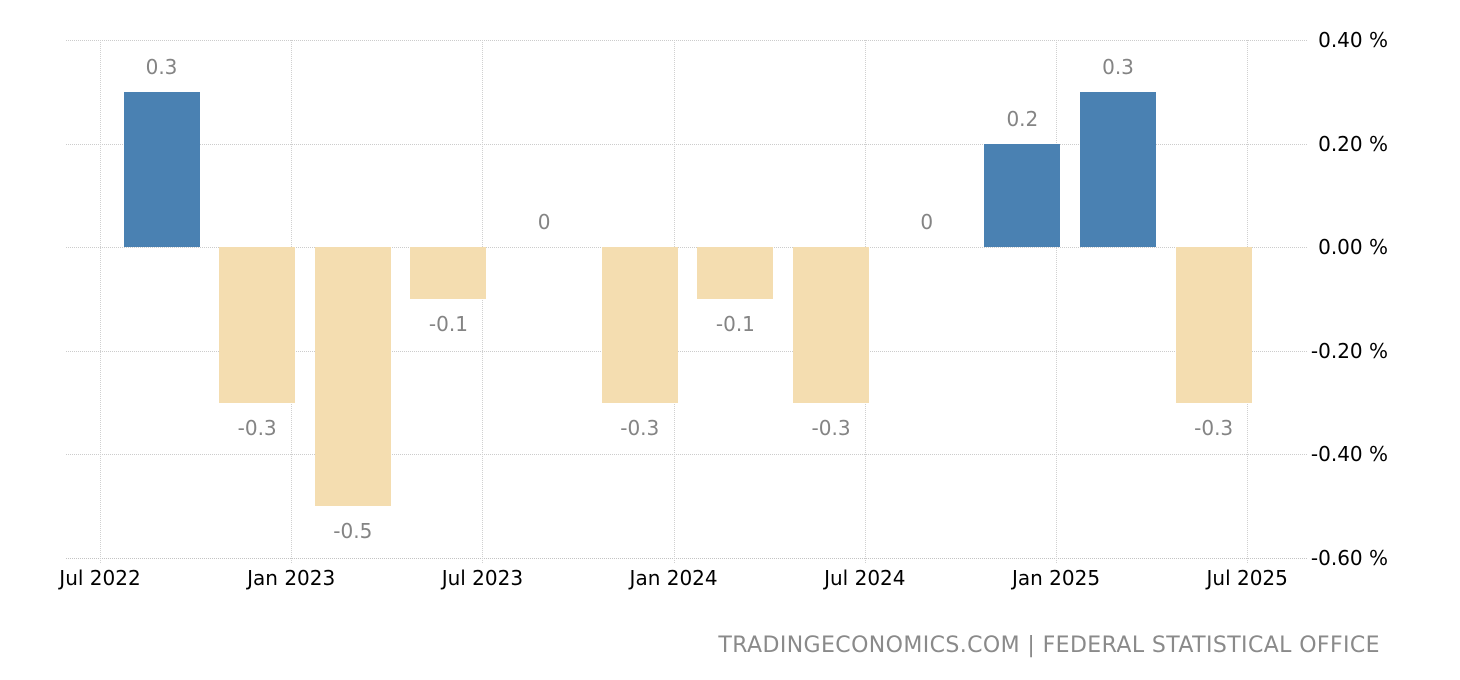  What do you see at coordinates (673, 578) in the screenshot?
I see `x-axis-tick-label: Jan 2024` at bounding box center [673, 578].